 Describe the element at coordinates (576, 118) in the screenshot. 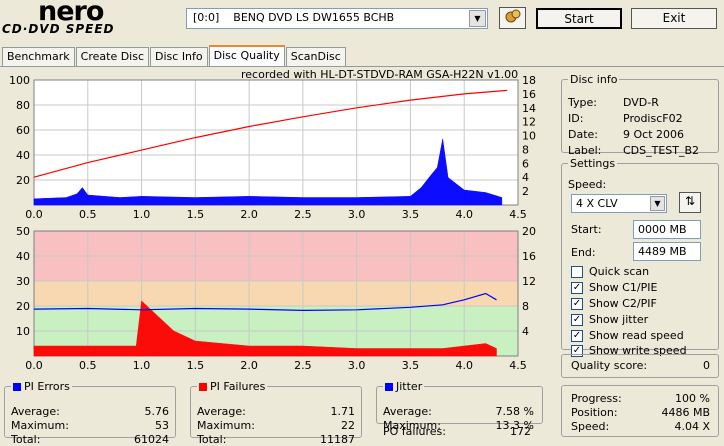

I see `disc-id-label: ID:` at that location.